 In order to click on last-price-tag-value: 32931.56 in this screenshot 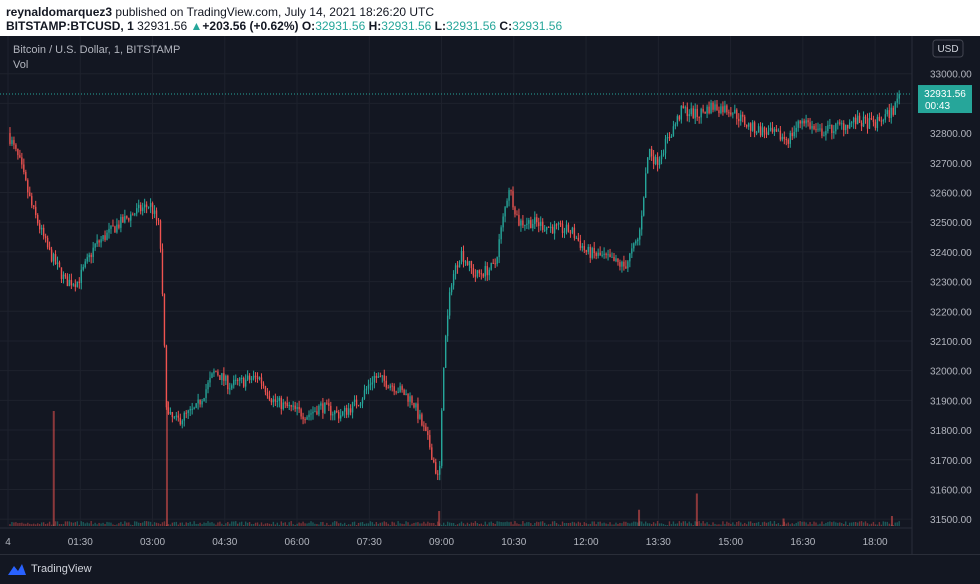, I will do `click(945, 94)`.